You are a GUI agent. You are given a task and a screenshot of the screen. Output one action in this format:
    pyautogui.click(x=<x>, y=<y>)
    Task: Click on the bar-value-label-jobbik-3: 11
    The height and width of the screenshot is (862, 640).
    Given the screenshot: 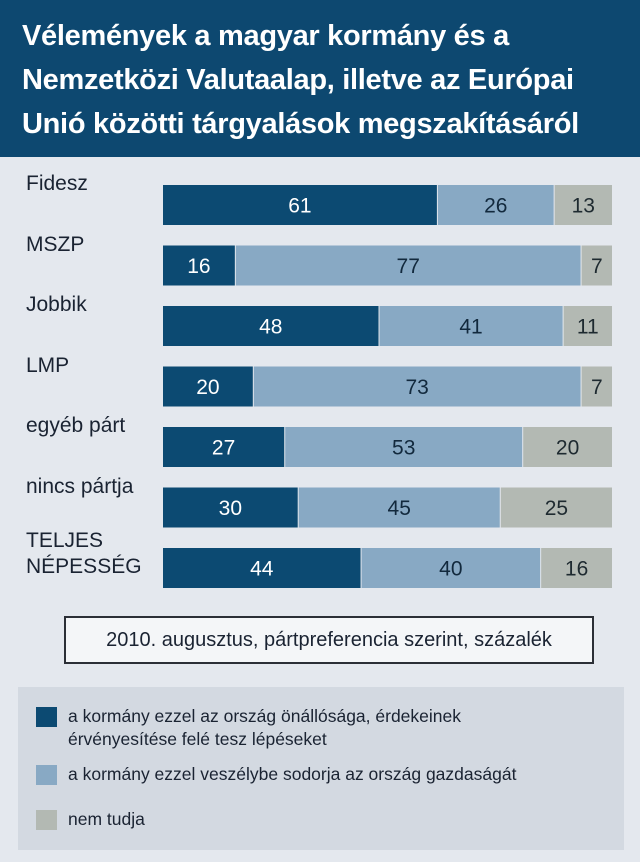 What is the action you would take?
    pyautogui.click(x=588, y=327)
    